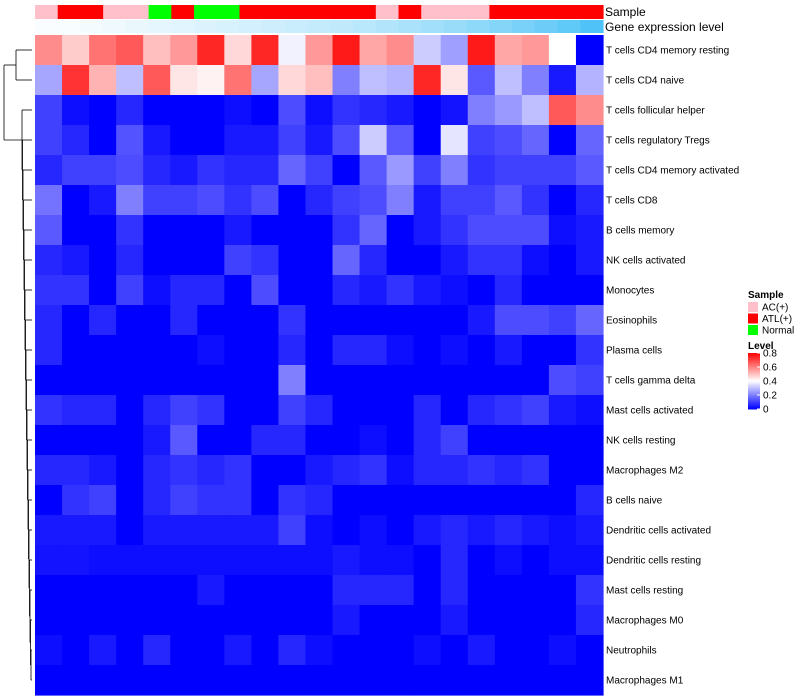 The width and height of the screenshot is (800, 700). What do you see at coordinates (753, 307) in the screenshot?
I see `sample-legend-swatch` at bounding box center [753, 307].